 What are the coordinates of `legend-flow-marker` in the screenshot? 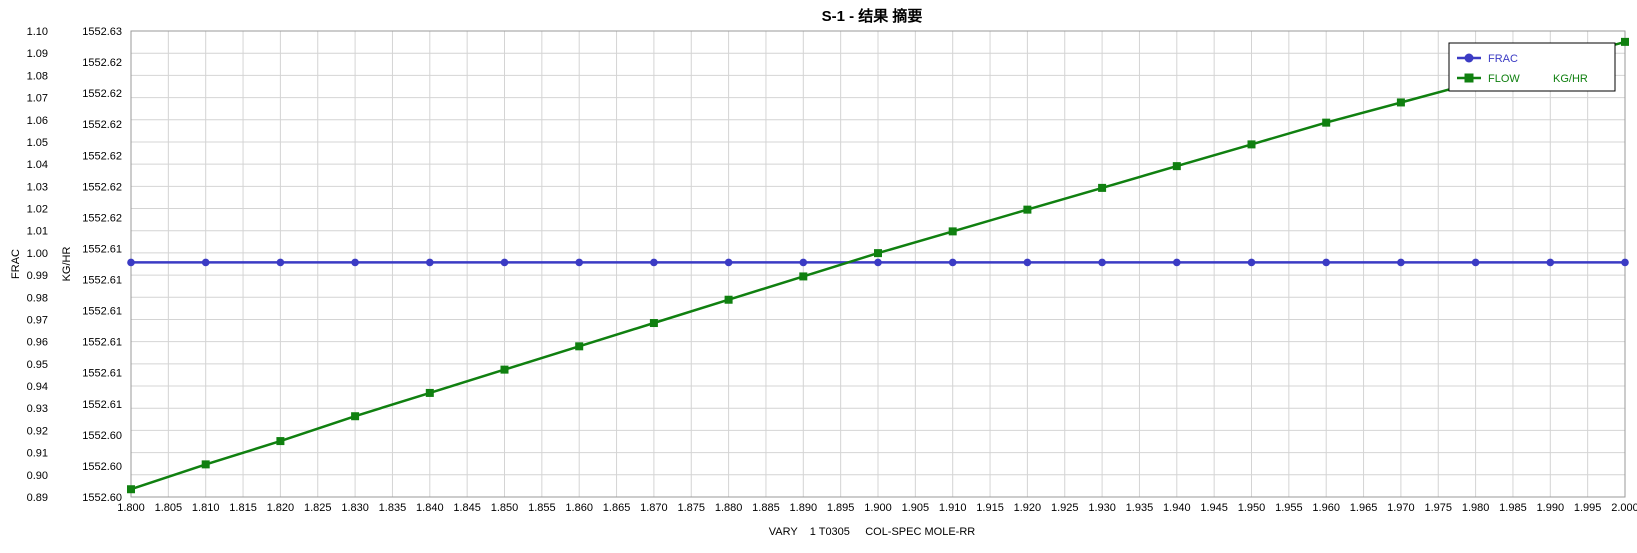 It's located at (1469, 78).